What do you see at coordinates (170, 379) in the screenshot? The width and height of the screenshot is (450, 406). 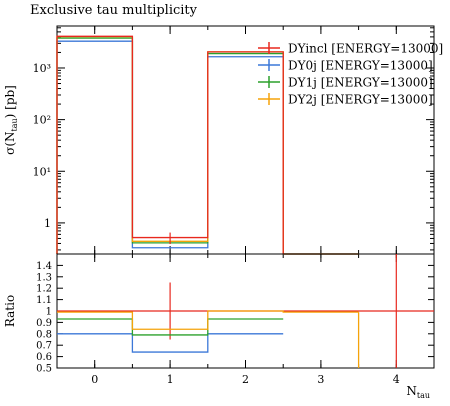 I see `x-tick-label: 1` at bounding box center [170, 379].